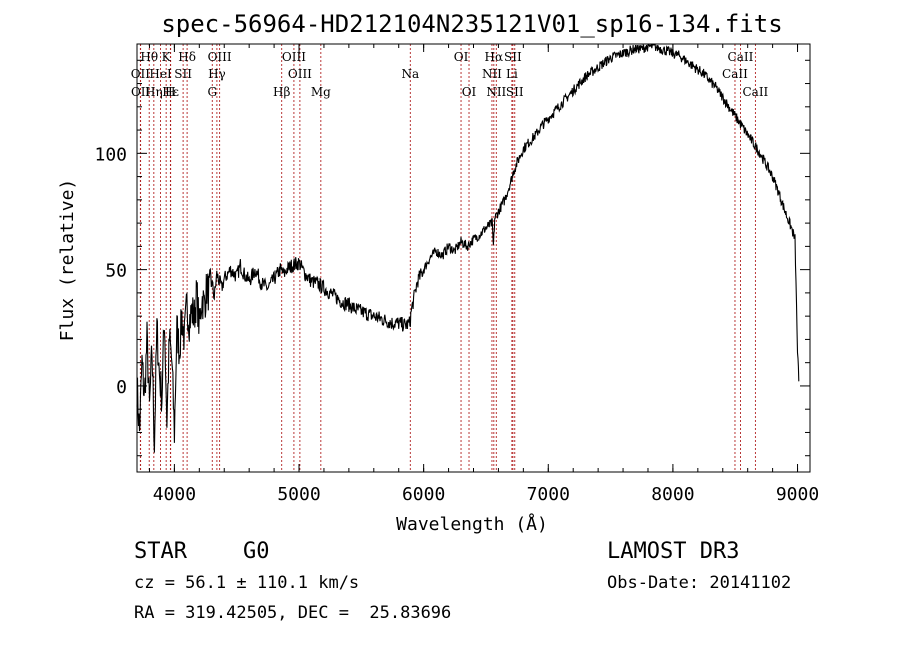  I want to click on line-marker-label: Li, so click(512, 74).